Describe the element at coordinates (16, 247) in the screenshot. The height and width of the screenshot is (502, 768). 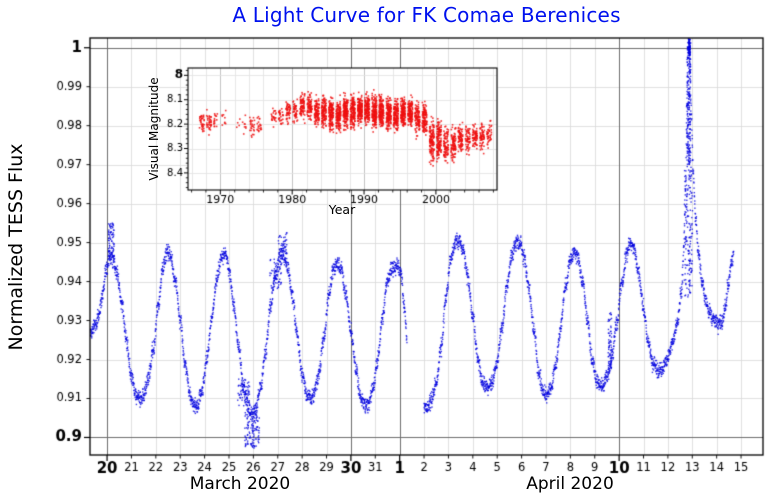
I see `main-y-axis-label: Normalized TESS Flux` at that location.